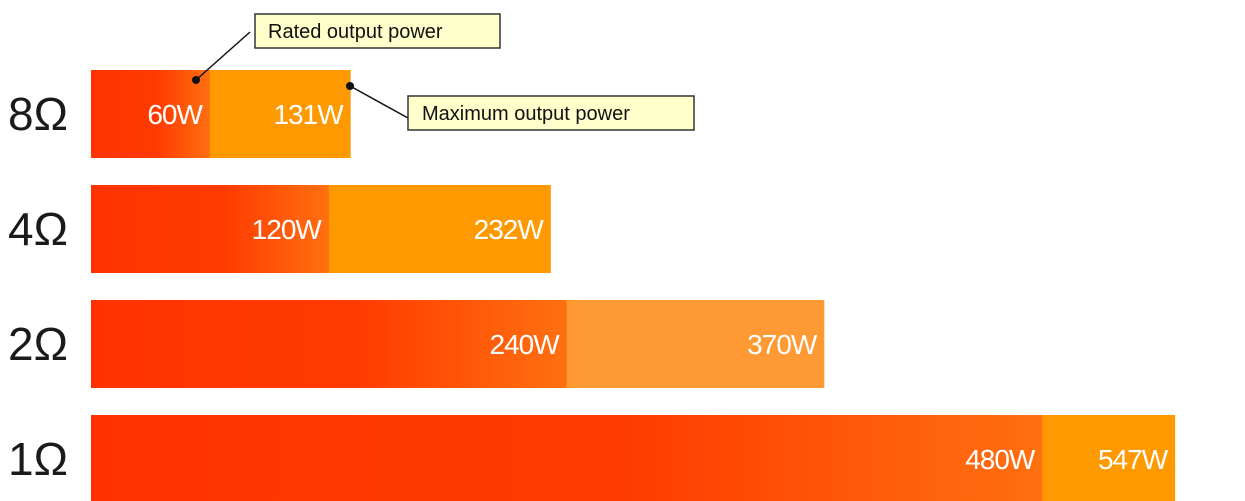  I want to click on value-label-maximum: 131W, so click(308, 114).